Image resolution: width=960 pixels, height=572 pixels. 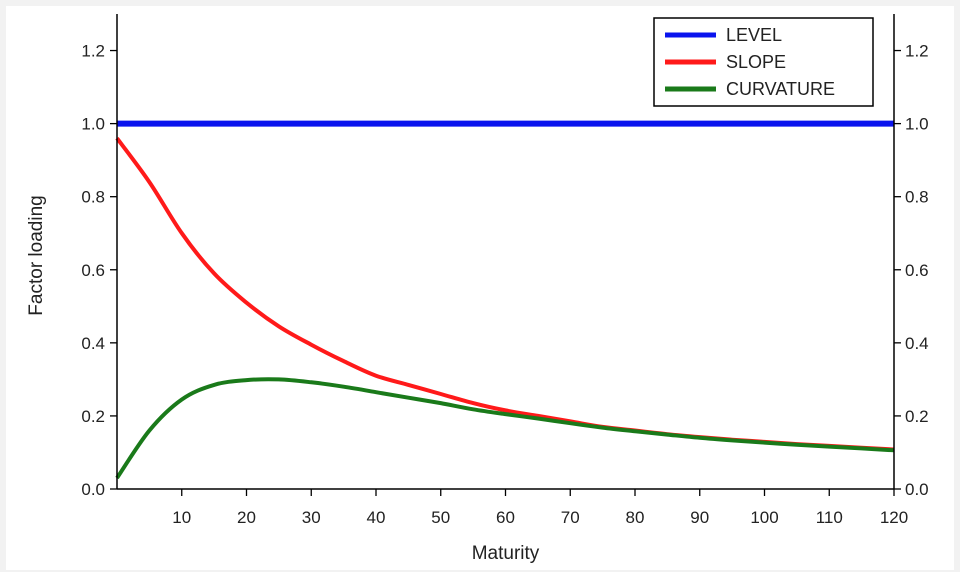 What do you see at coordinates (917, 489) in the screenshot?
I see `y-tick-label-right: 0.0` at bounding box center [917, 489].